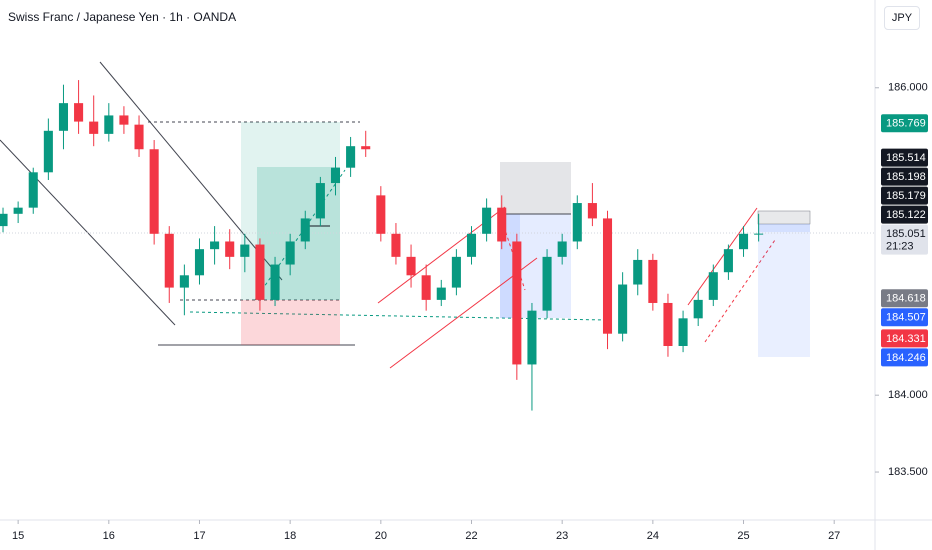 This screenshot has width=932, height=550. I want to click on price-badge-label: 185.051, so click(906, 234).